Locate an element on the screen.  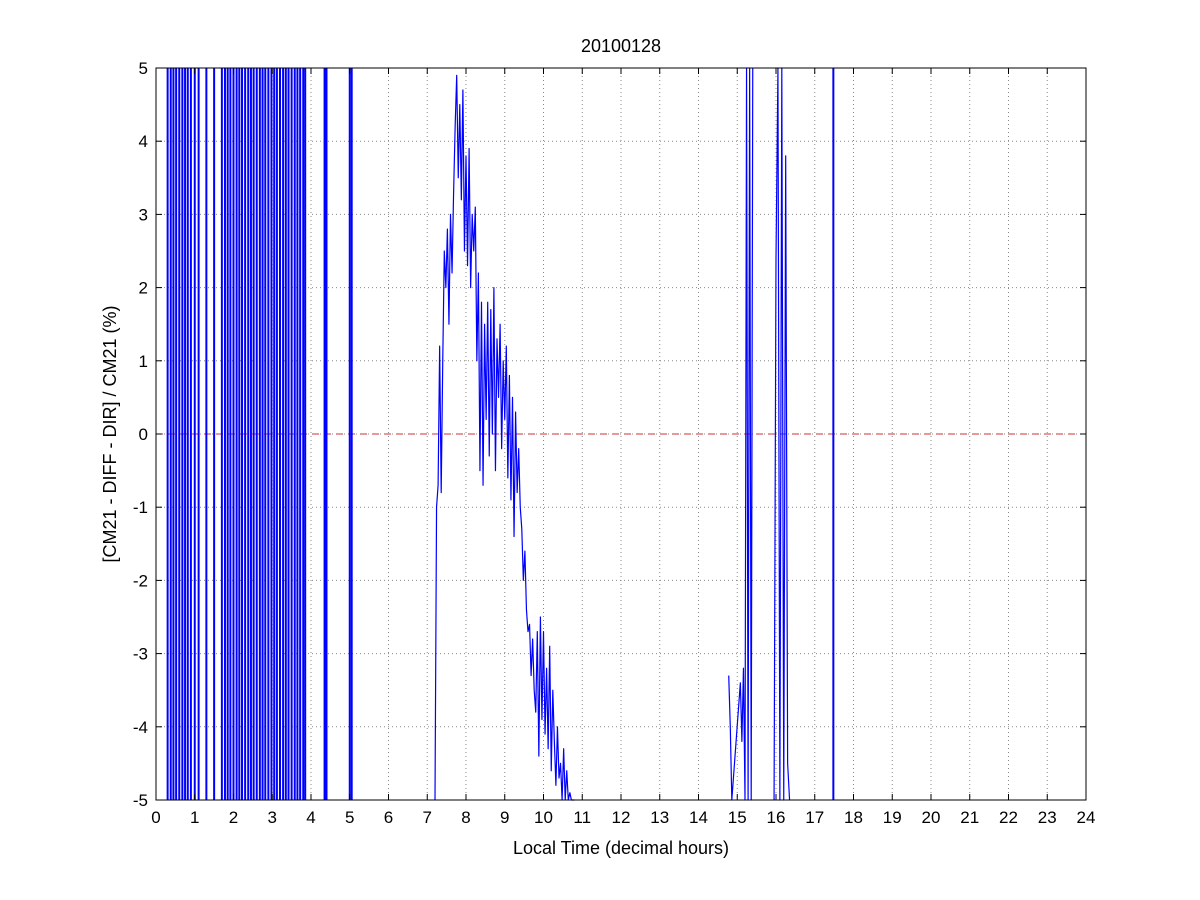
x-tick-label: 7 is located at coordinates (427, 817).